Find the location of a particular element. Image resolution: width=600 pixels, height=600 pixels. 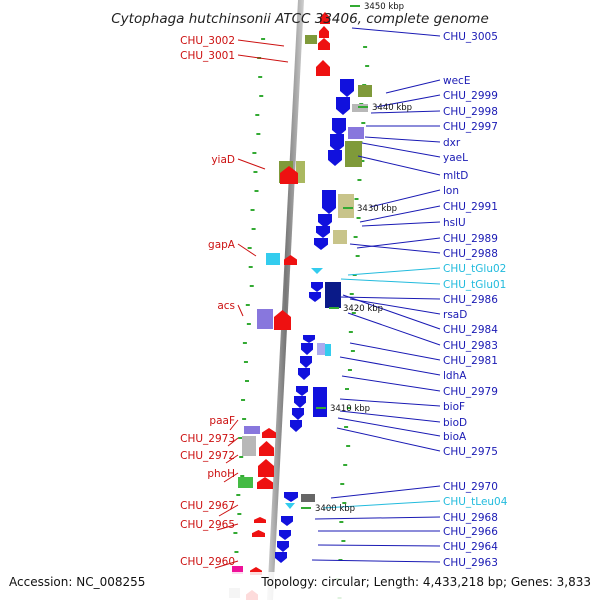

gene-label-reverse: lon is located at coordinates (451, 191).